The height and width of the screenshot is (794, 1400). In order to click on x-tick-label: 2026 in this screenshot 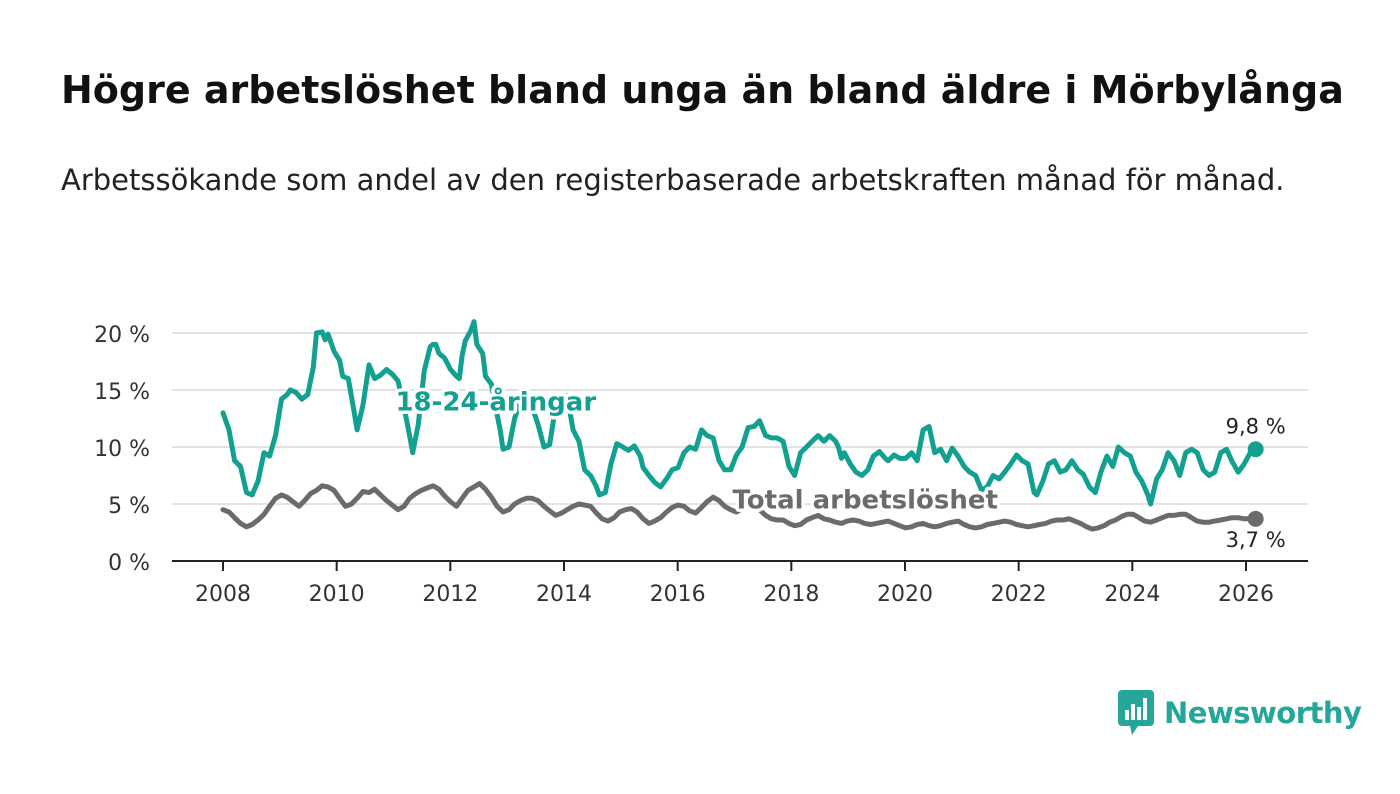, I will do `click(1246, 594)`.